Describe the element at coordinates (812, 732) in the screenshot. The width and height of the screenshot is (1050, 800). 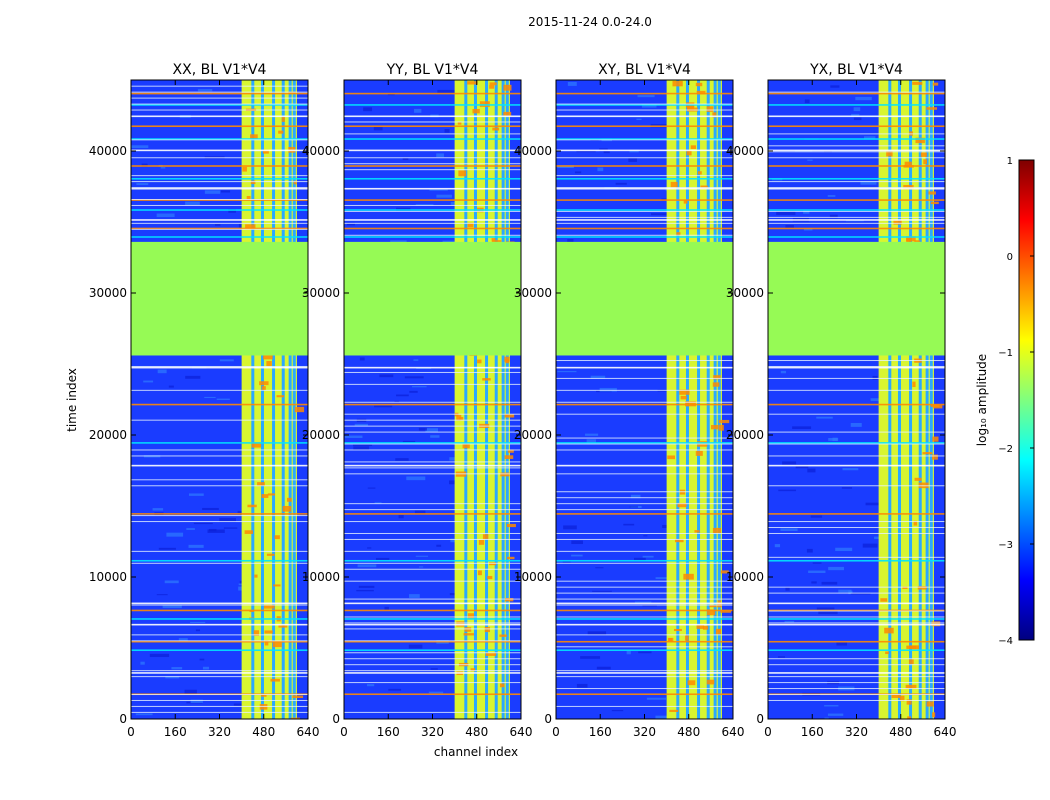
I see `x-tick-label: 160` at that location.